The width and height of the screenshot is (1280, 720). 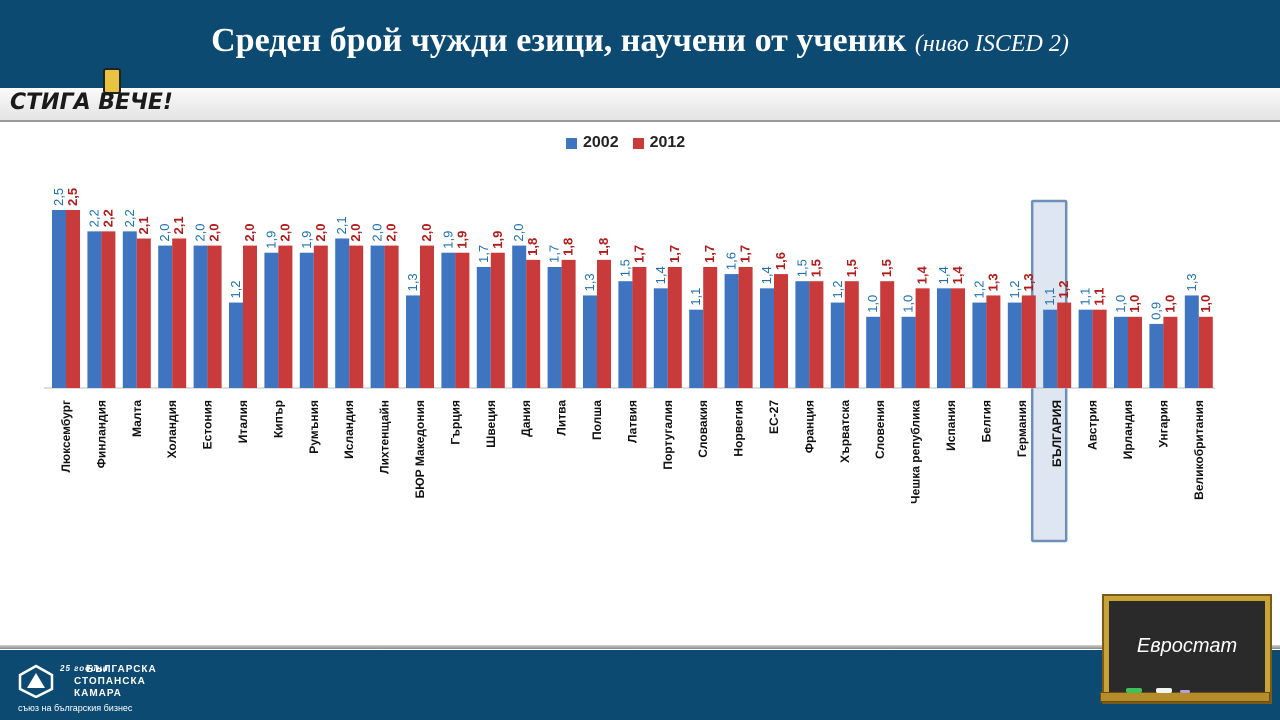 What do you see at coordinates (243, 421) in the screenshot?
I see `category-label: Италия` at bounding box center [243, 421].